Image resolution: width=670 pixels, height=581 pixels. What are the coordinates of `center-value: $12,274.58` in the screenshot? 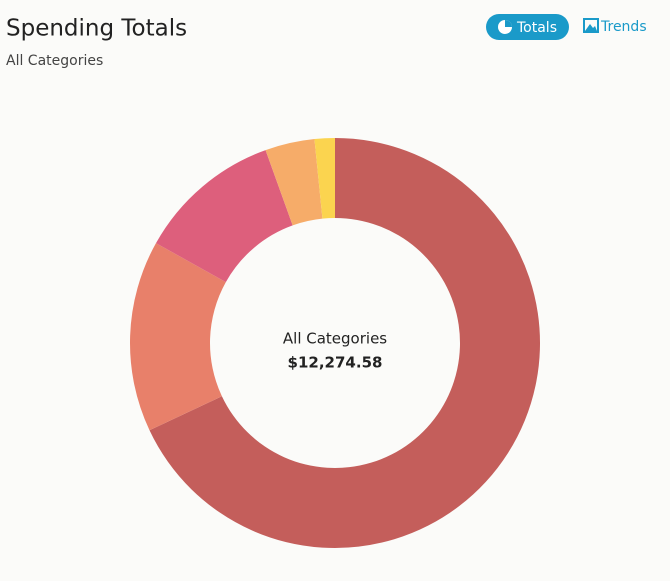 It's located at (335, 363).